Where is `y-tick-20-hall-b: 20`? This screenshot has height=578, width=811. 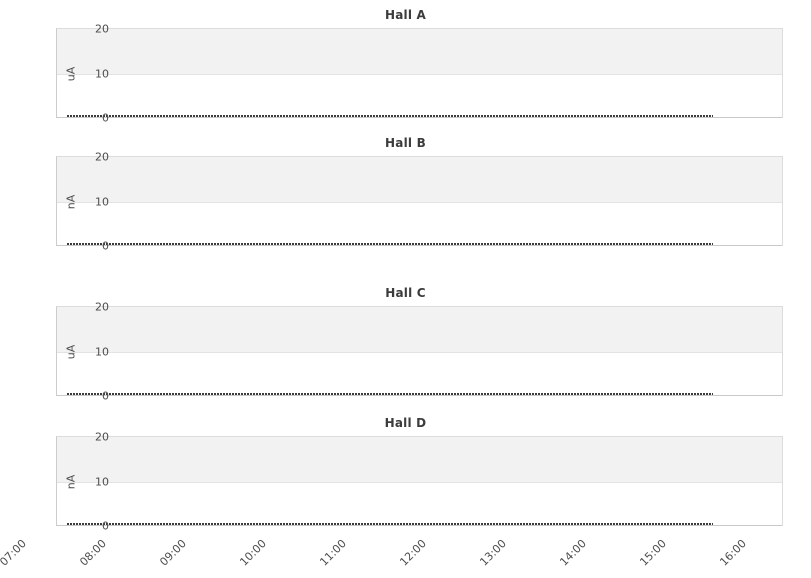
y-tick-20-hall-b: 20 is located at coordinates (102, 157).